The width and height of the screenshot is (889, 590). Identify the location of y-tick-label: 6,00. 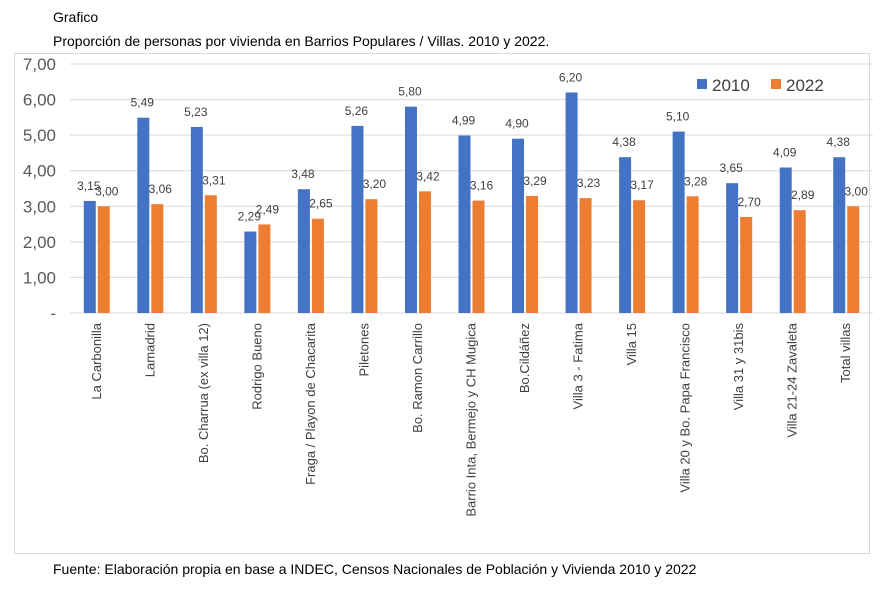
(39, 100).